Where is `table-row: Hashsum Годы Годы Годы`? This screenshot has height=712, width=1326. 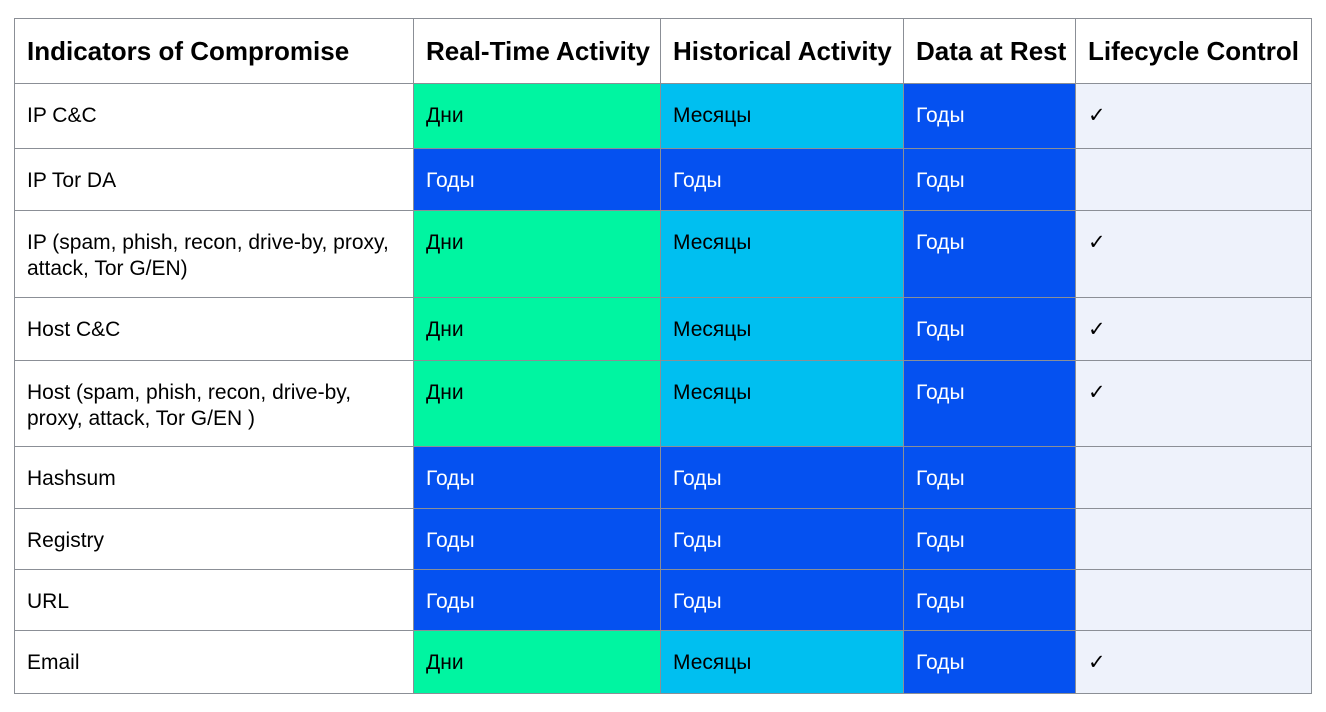 table-row: Hashsum Годы Годы Годы is located at coordinates (663, 477).